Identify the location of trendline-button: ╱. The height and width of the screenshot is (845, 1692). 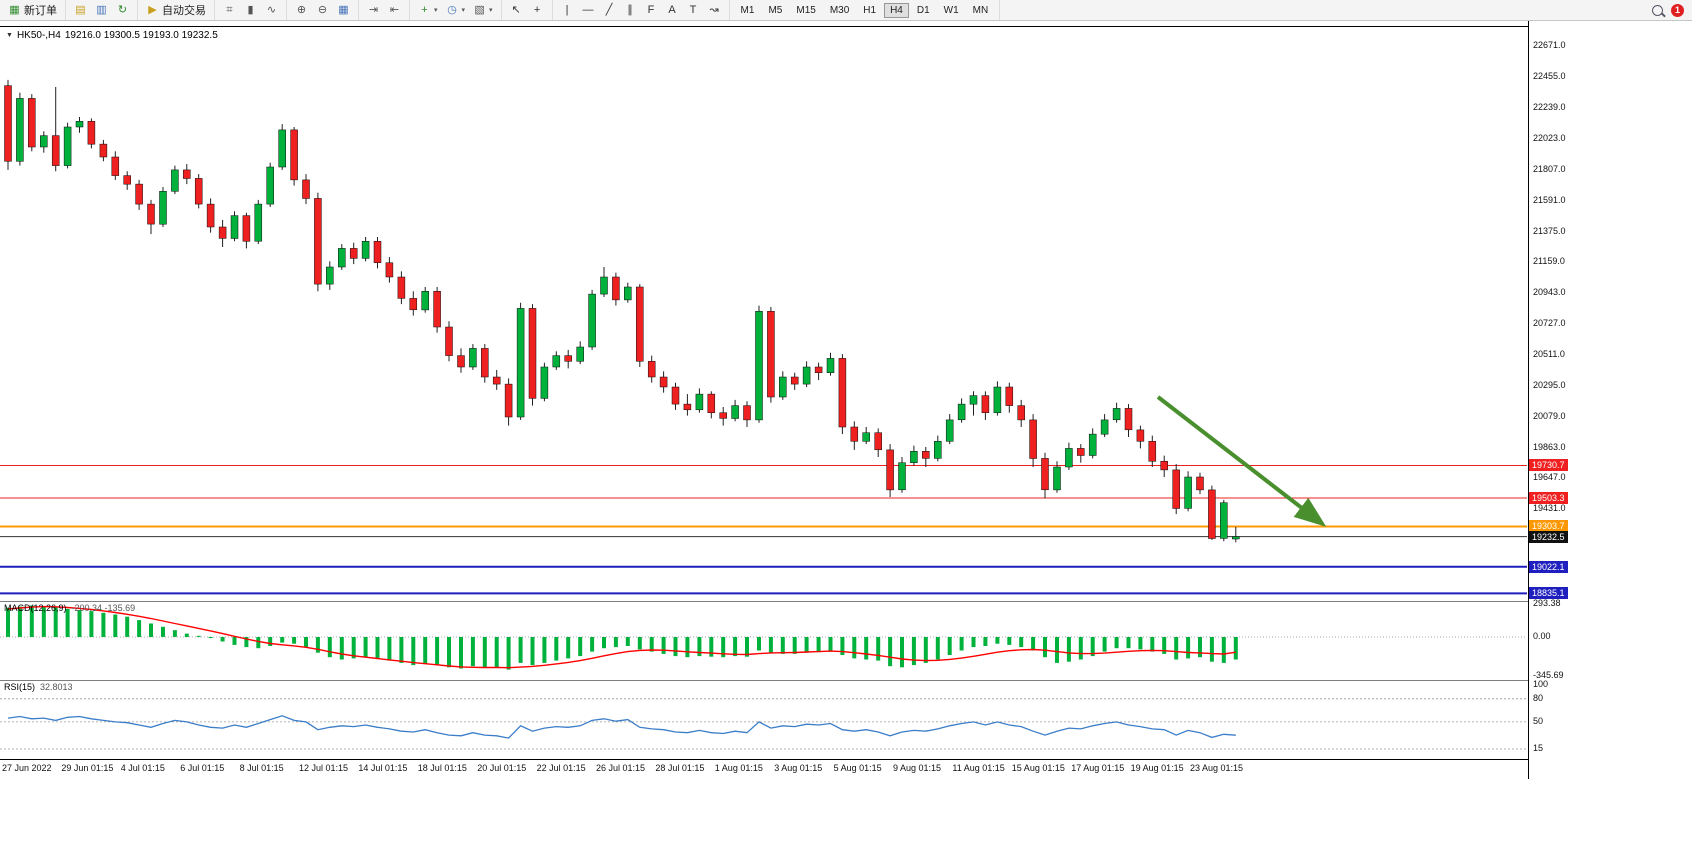
(609, 10).